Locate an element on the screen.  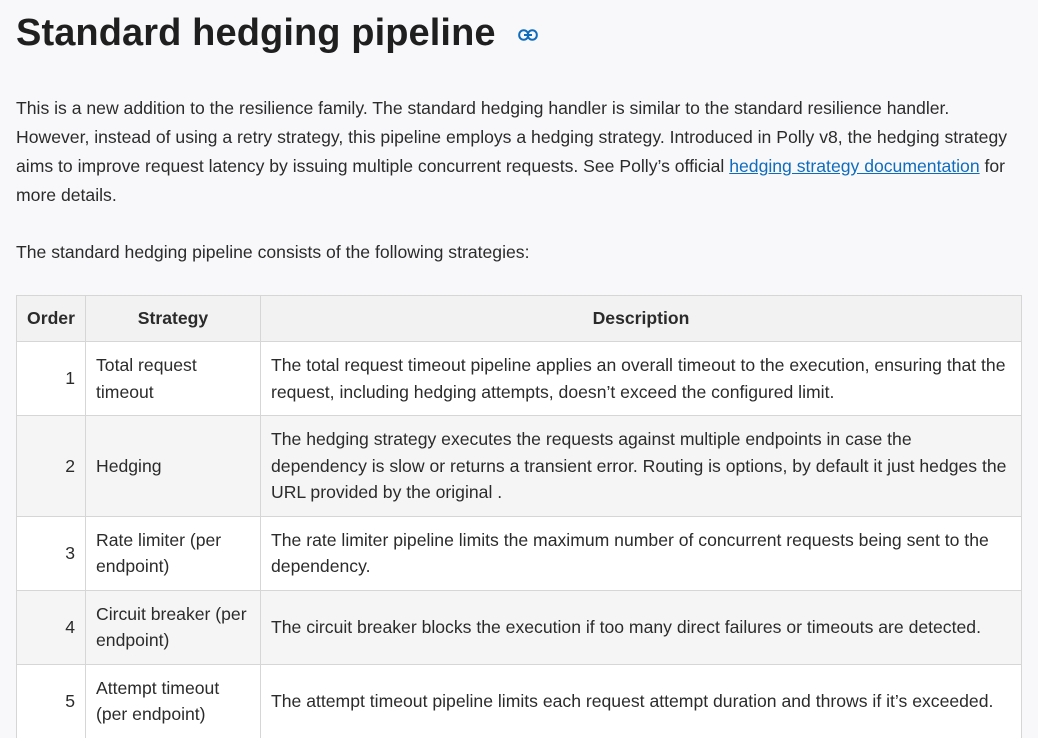
page-title-text: Standard hedging pipeline is located at coordinates (256, 33).